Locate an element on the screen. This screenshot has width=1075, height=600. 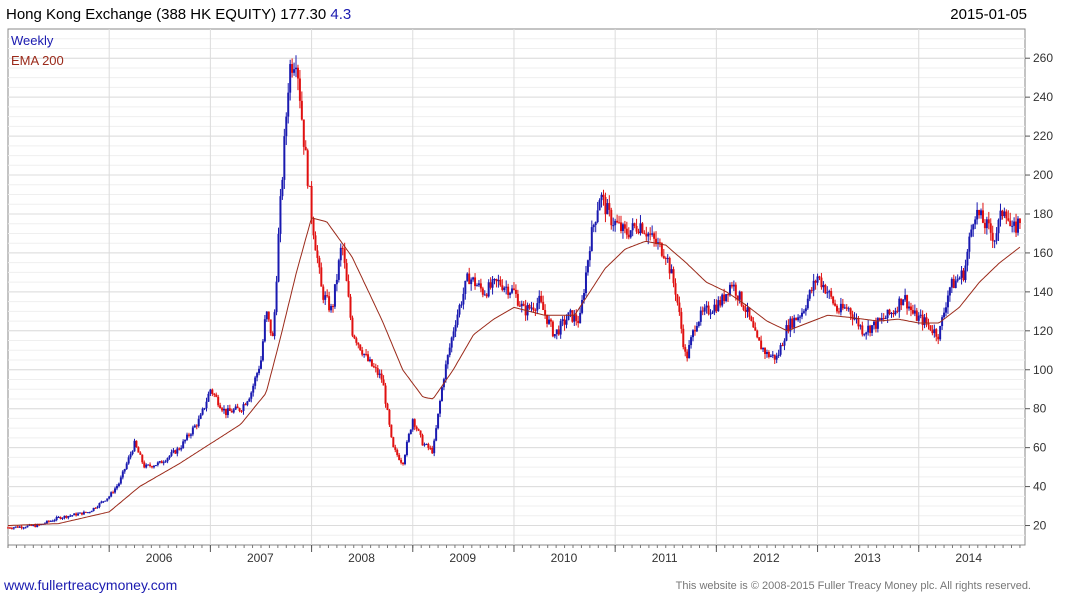
x-tick-label: 2010 is located at coordinates (564, 558).